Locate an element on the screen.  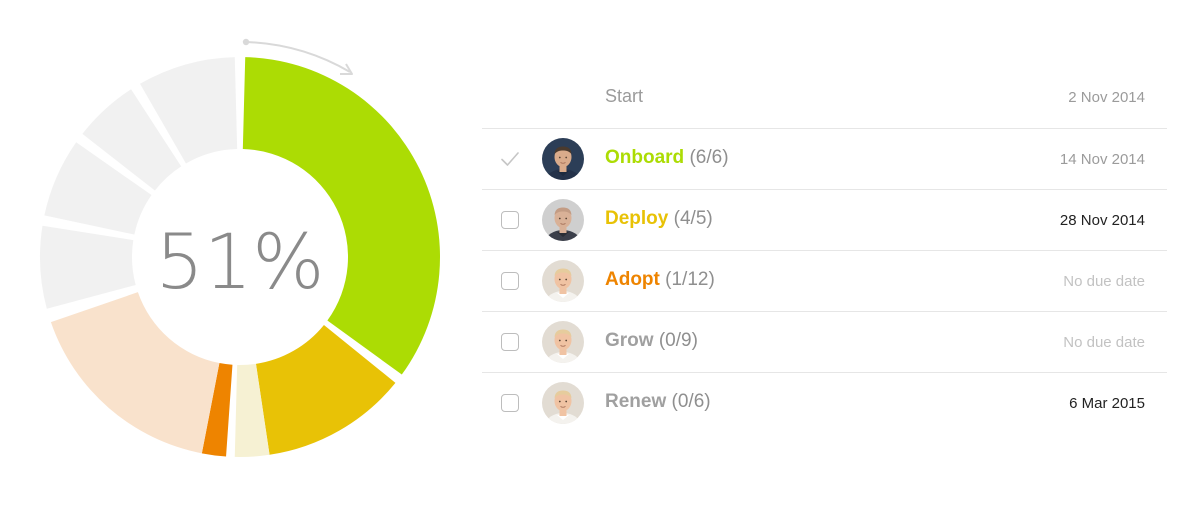
avatar-deploy is located at coordinates (563, 220).